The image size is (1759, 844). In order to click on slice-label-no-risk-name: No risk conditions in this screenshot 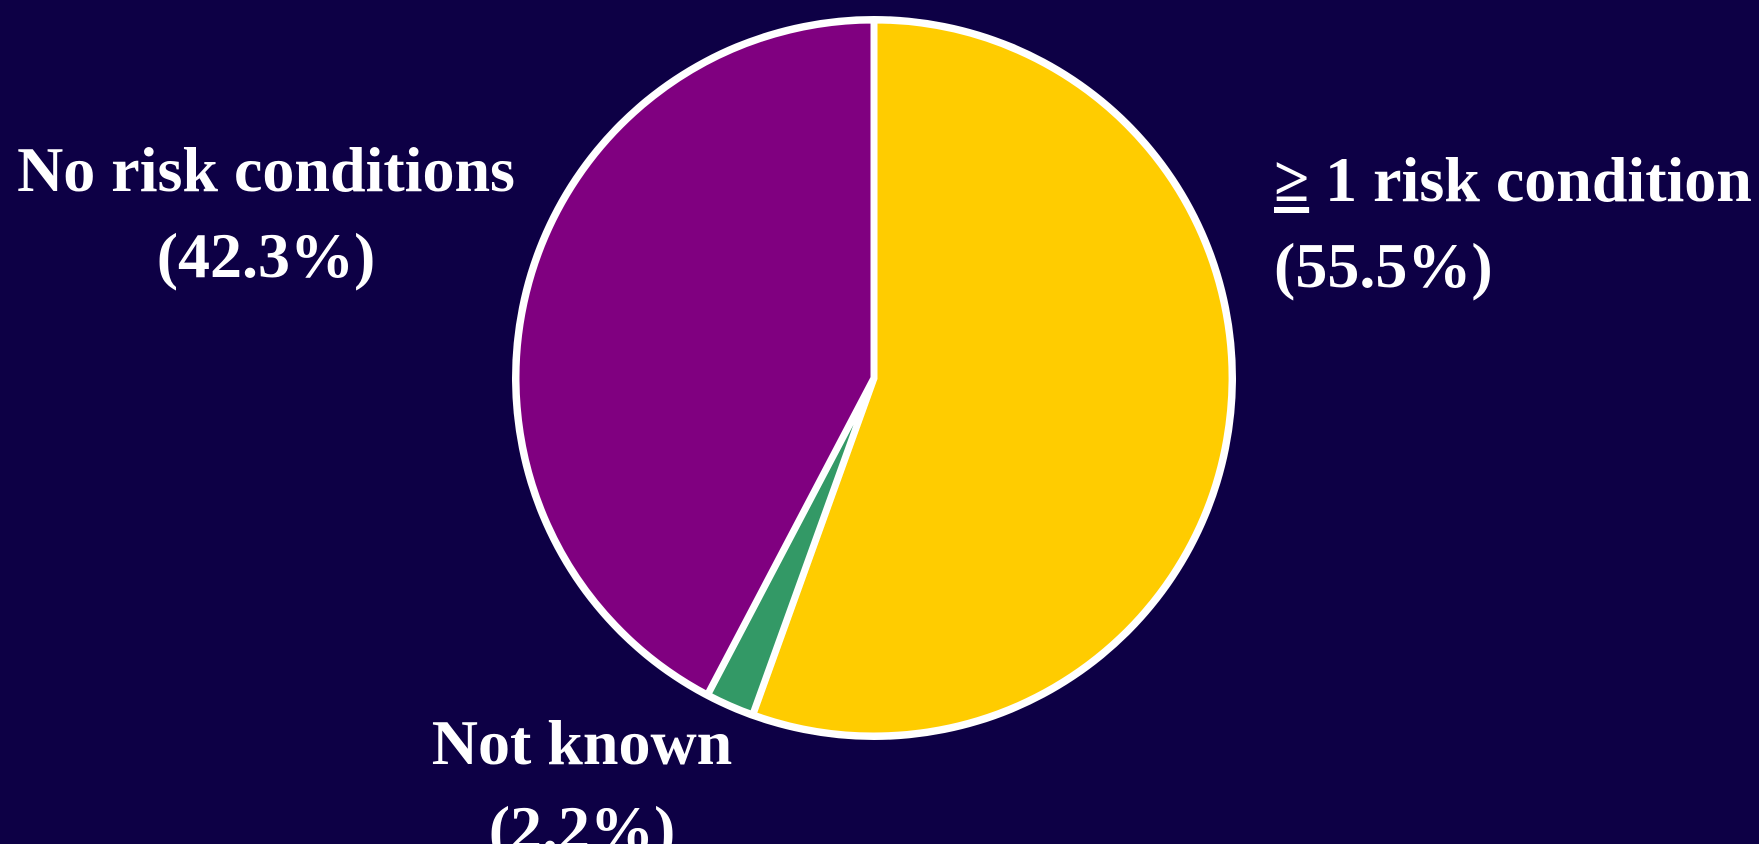, I will do `click(266, 169)`.